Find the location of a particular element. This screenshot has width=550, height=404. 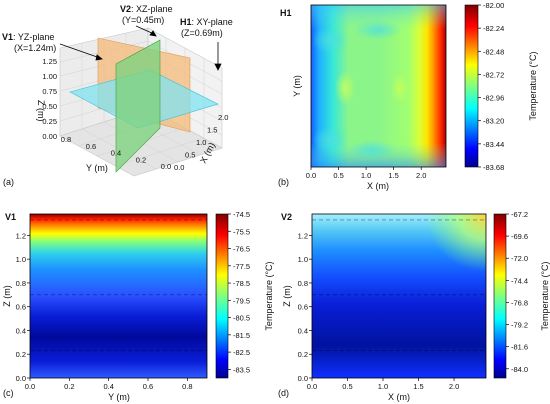

h1-field is located at coordinates (378, 86).